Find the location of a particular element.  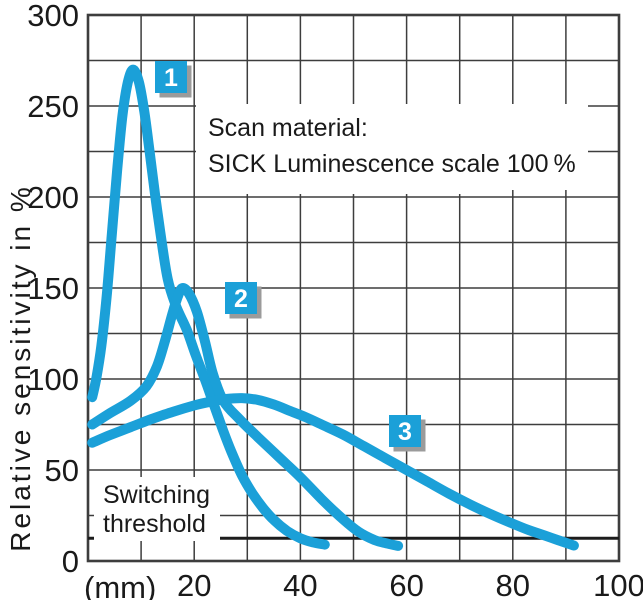

y-tick-label: 100 is located at coordinates (53, 379).